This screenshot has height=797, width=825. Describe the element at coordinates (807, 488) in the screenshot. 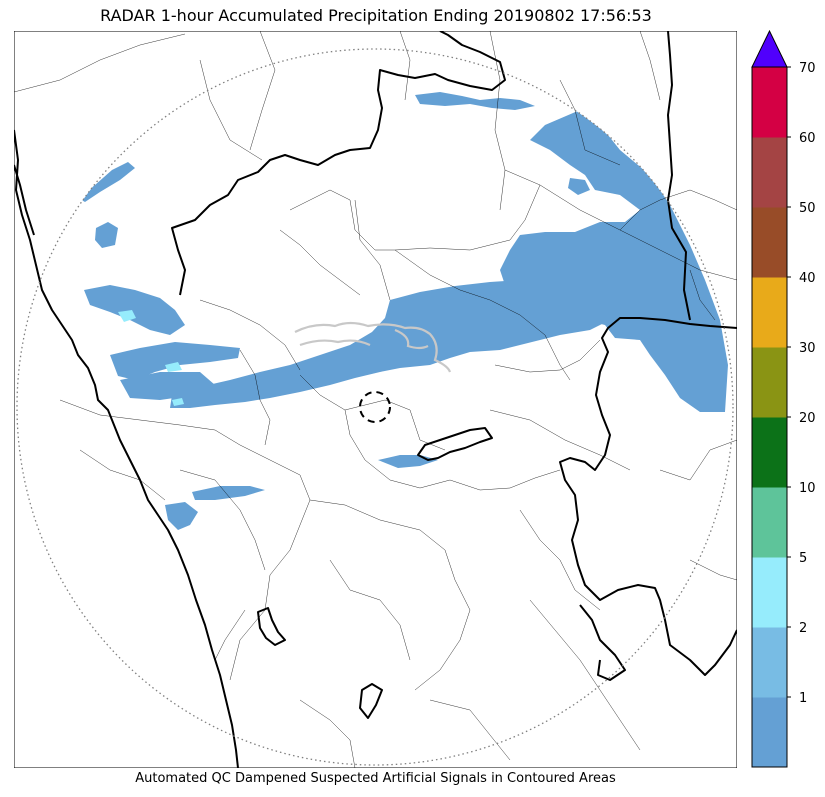

I see `colorbar-tick-label-10: 10` at that location.